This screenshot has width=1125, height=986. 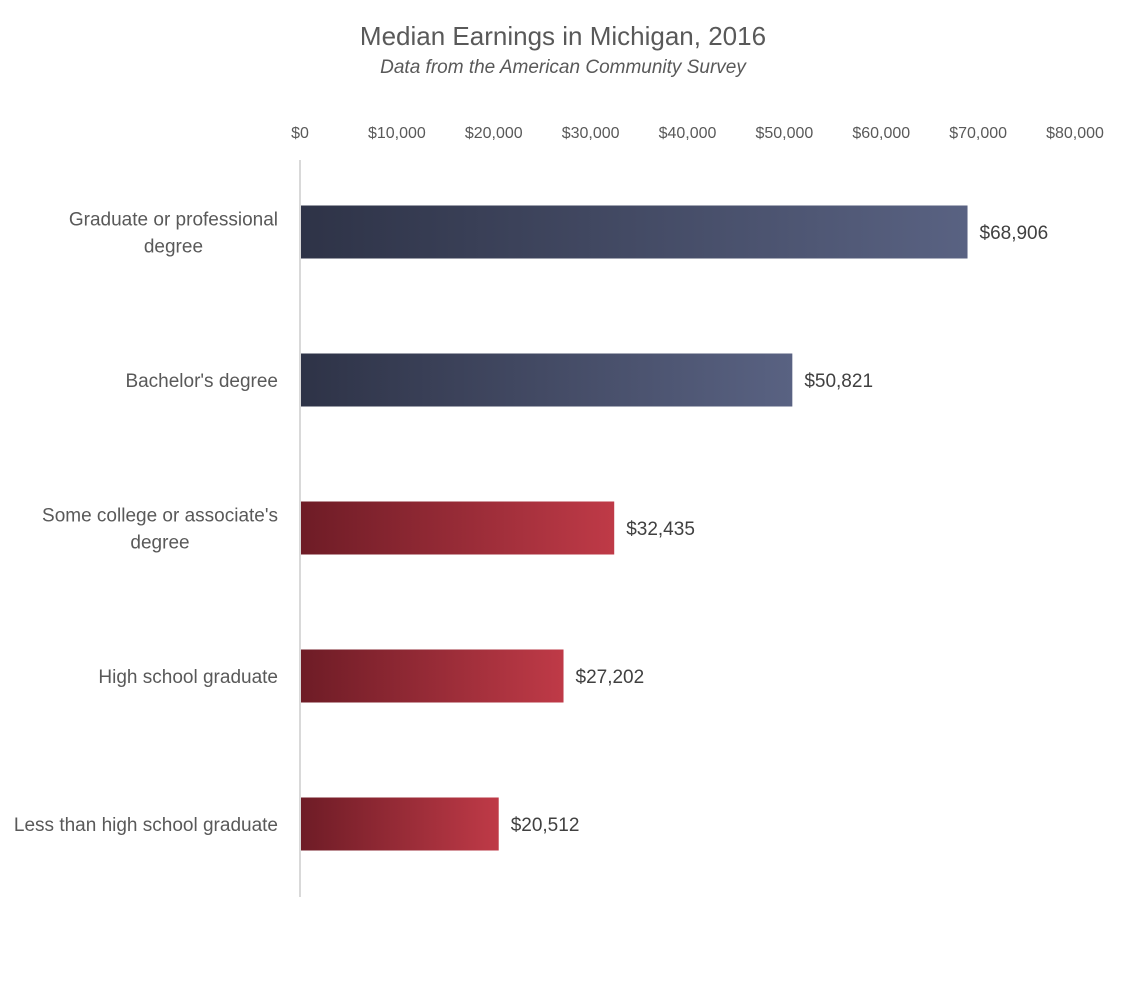 I want to click on data-label: $32,435, so click(x=660, y=529).